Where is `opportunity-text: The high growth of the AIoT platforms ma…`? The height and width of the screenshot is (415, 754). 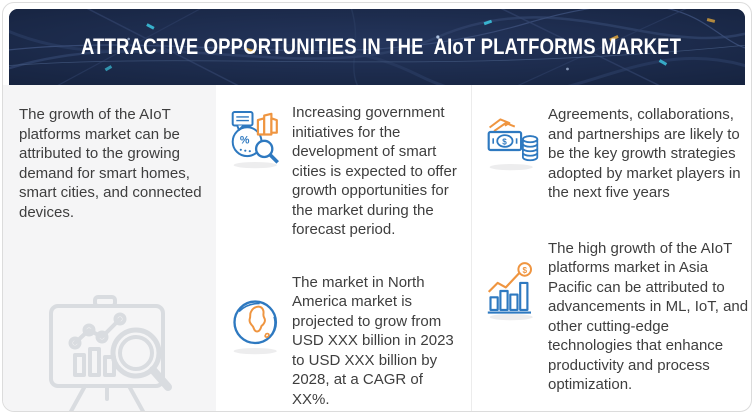
opportunity-text: The high growth of the AIoT platforms ma… is located at coordinates (648, 316).